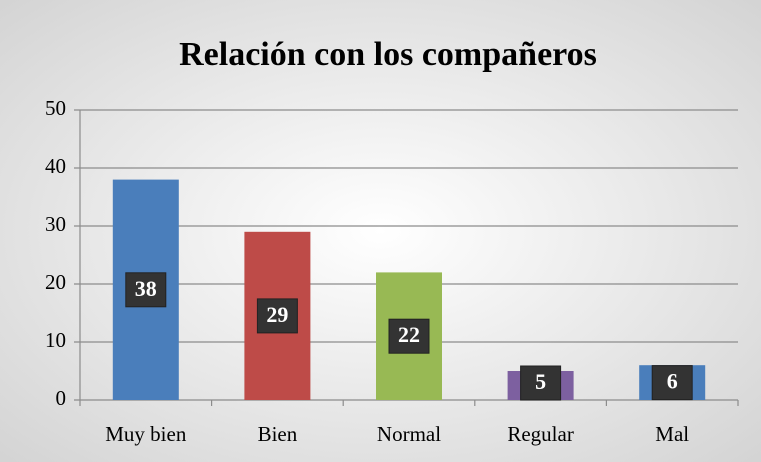 The height and width of the screenshot is (462, 761). Describe the element at coordinates (55, 340) in the screenshot. I see `y-tick-label: 10` at that location.